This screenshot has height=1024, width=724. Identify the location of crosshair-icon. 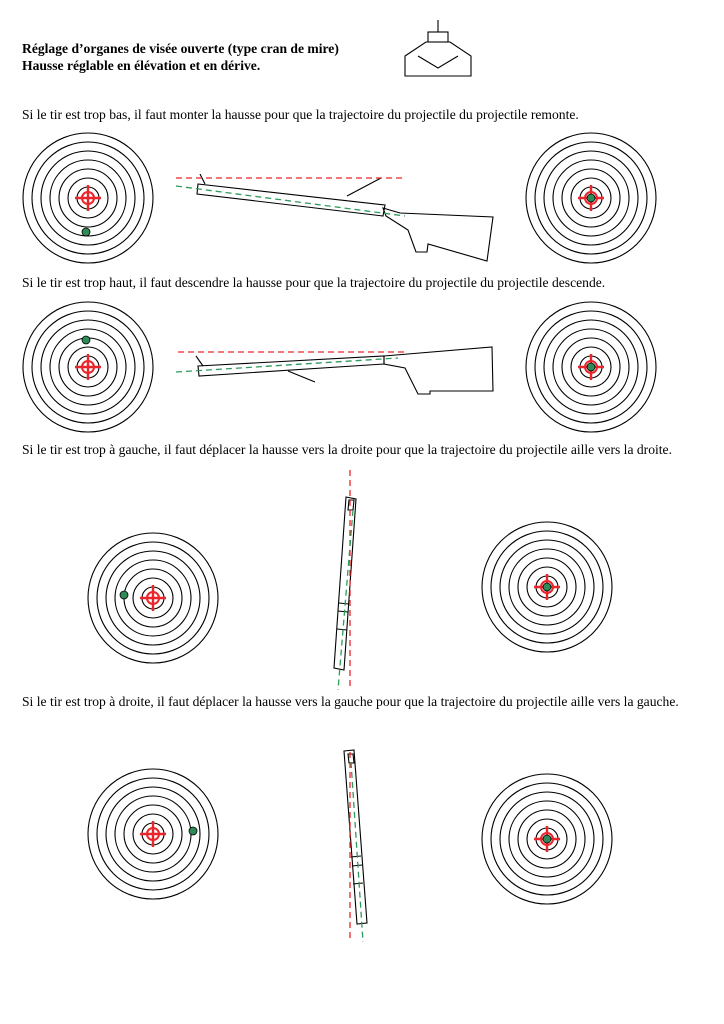
(88, 198).